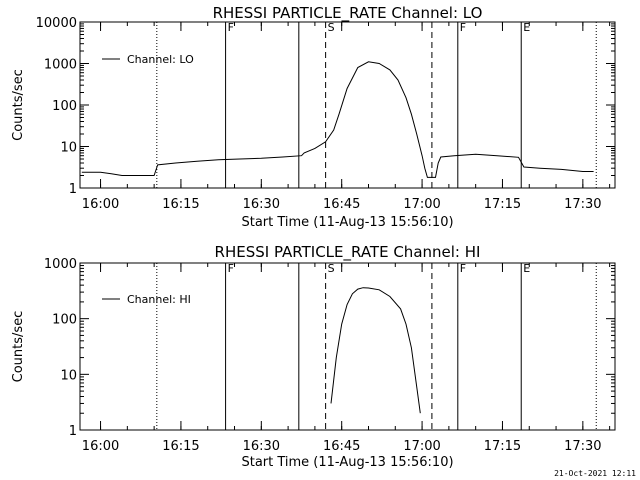 The height and width of the screenshot is (480, 640). Describe the element at coordinates (348, 252) in the screenshot. I see `chart-title: RHESSI PARTICLE_RATE Channel: HI` at that location.